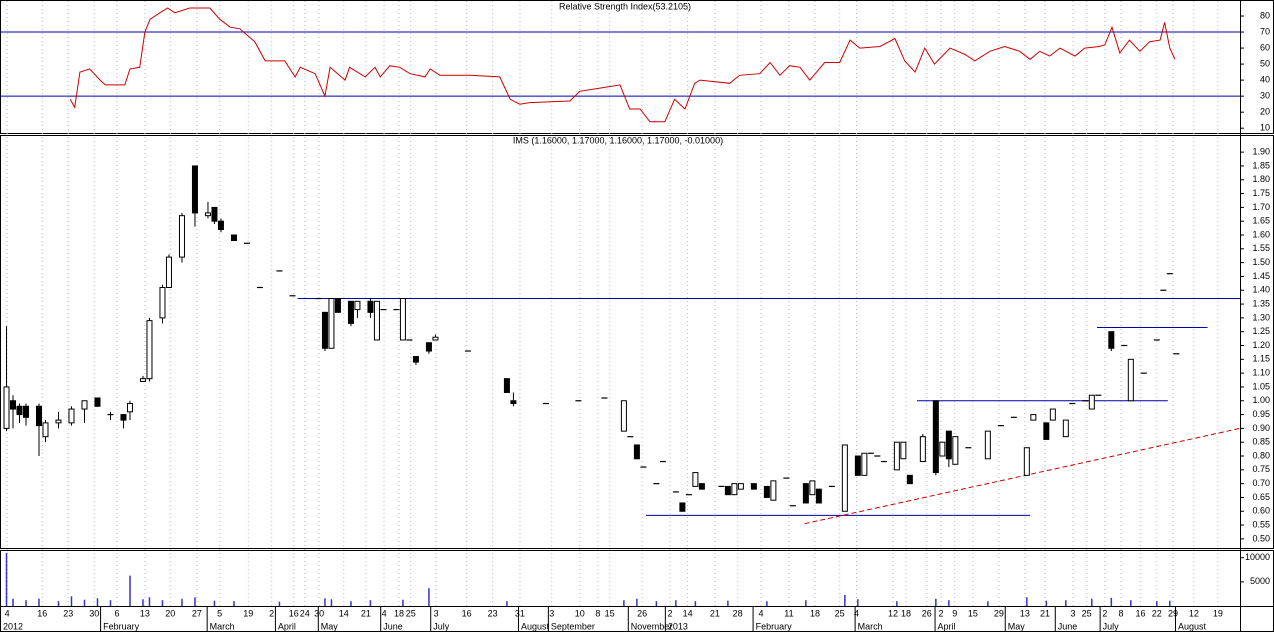 This screenshot has height=632, width=1274. I want to click on y-tick-label: 1.55, so click(1261, 248).